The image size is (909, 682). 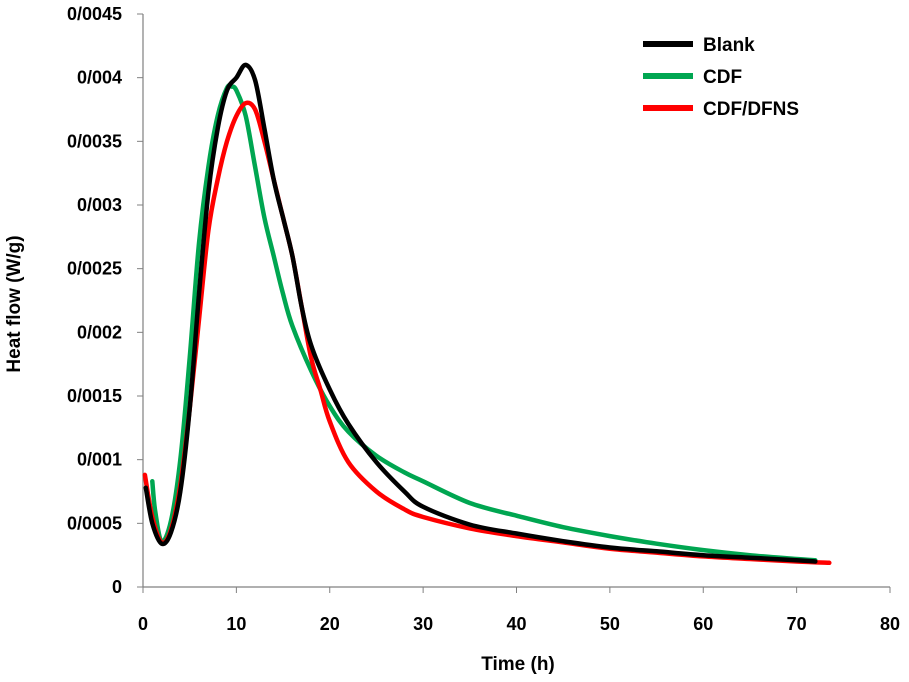 I want to click on y-axis-title: Heat flow (W/g), so click(x=14, y=303).